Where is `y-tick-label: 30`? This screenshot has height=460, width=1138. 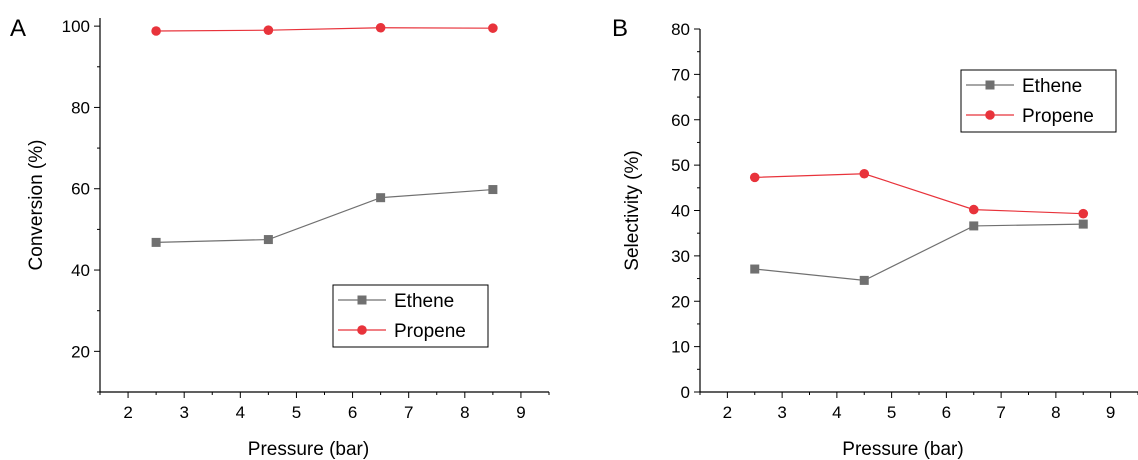
y-tick-label: 30 is located at coordinates (680, 256).